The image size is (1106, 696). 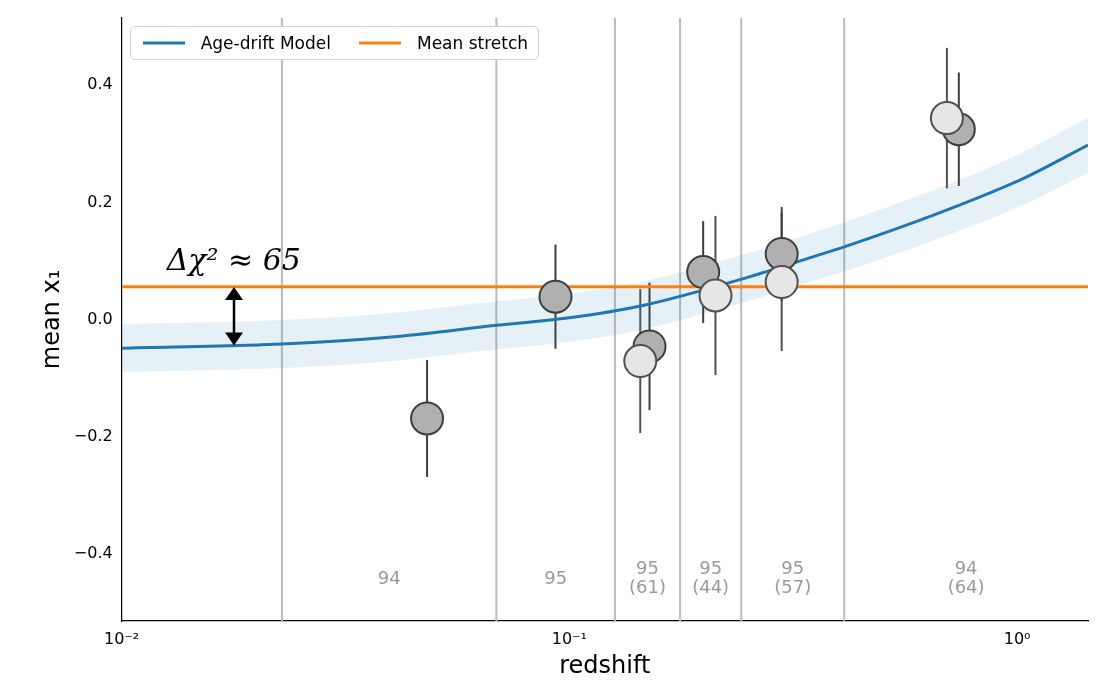 What do you see at coordinates (647, 577) in the screenshot?
I see `annotation: 95 (61)` at bounding box center [647, 577].